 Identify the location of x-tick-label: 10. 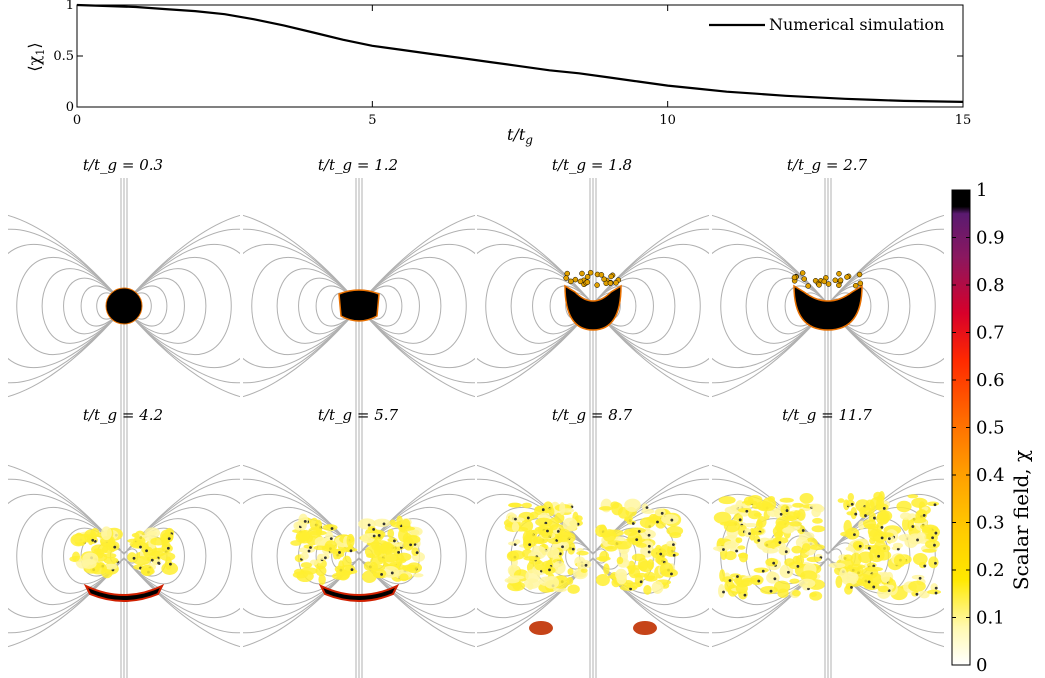
(667, 120).